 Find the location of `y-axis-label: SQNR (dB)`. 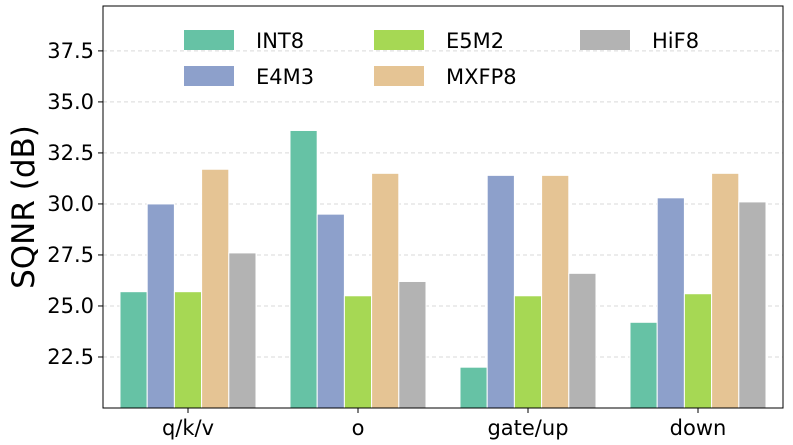

y-axis-label: SQNR (dB) is located at coordinates (24, 207).